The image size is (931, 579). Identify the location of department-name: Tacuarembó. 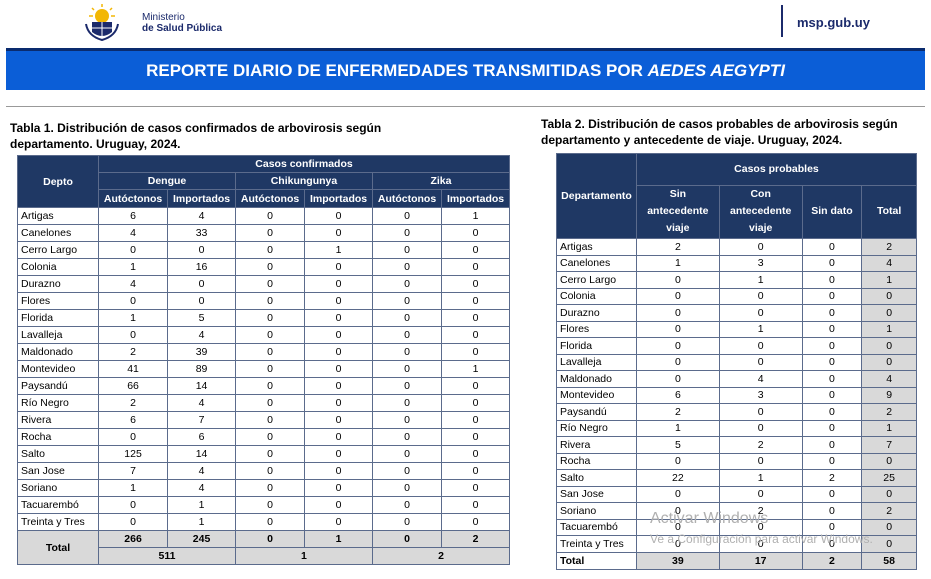
(58, 505).